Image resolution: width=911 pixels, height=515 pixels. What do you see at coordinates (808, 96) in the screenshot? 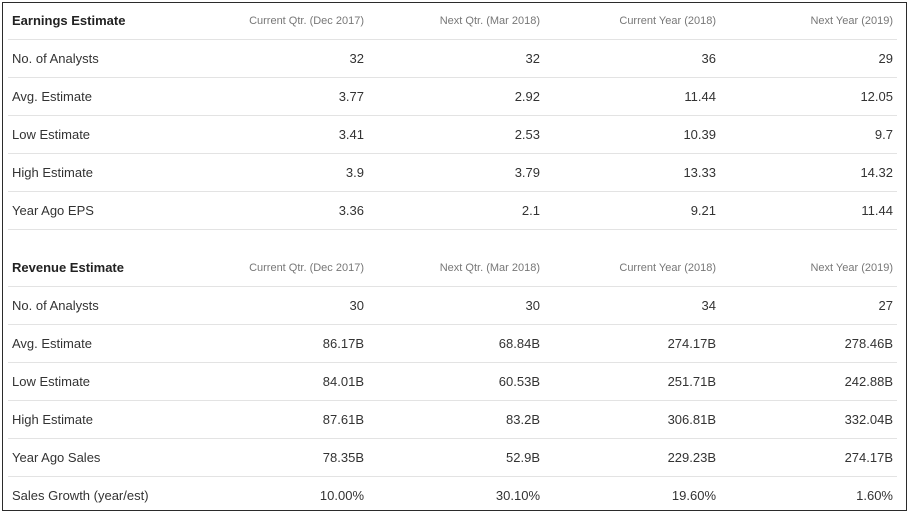
I see `table-cell: 12.05` at bounding box center [808, 96].